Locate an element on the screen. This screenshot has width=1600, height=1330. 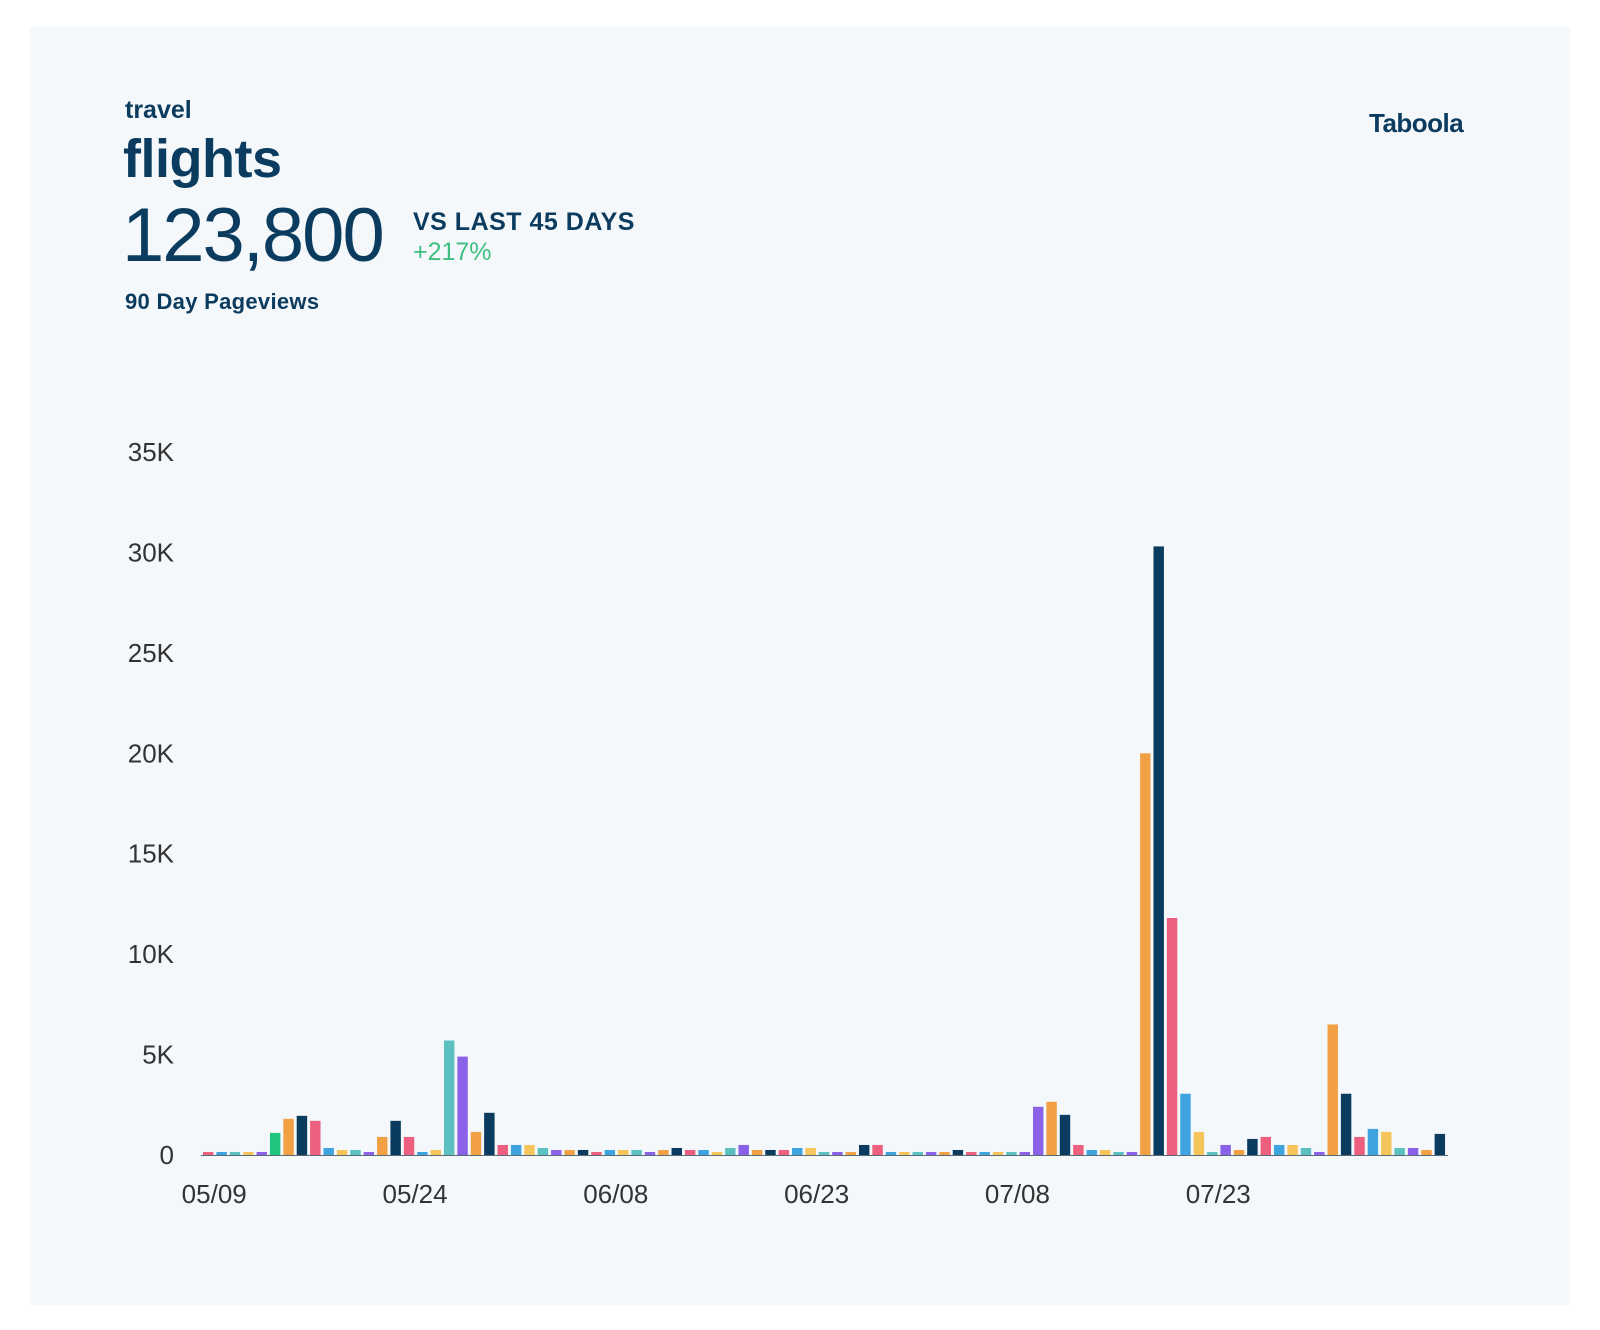
x-tick-label: 05/09 is located at coordinates (214, 1194).